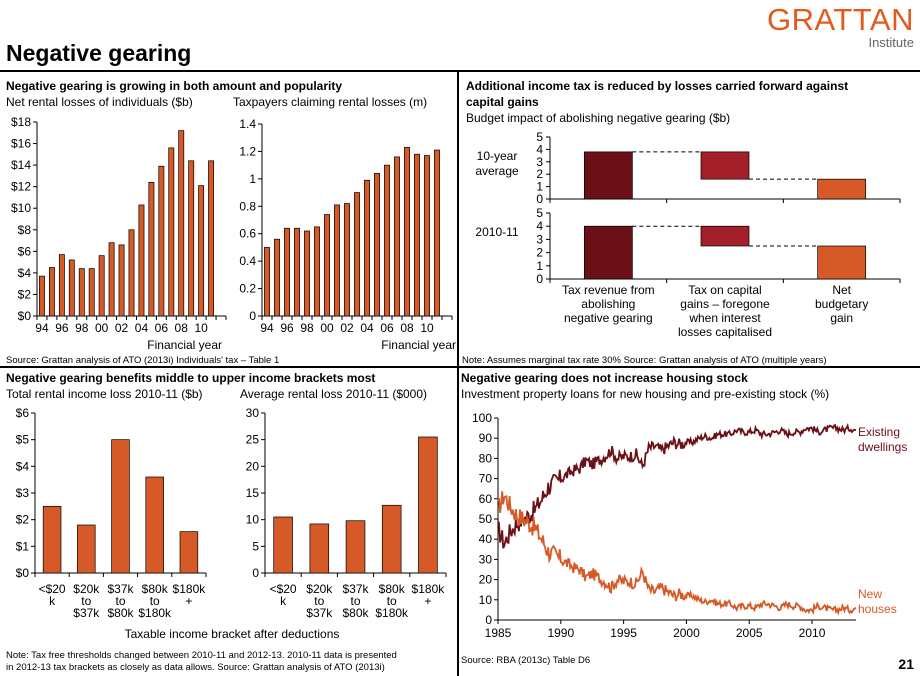 This screenshot has width=920, height=676. What do you see at coordinates (184, 345) in the screenshot?
I see `net-rental-losses-x-label: Financial year` at bounding box center [184, 345].